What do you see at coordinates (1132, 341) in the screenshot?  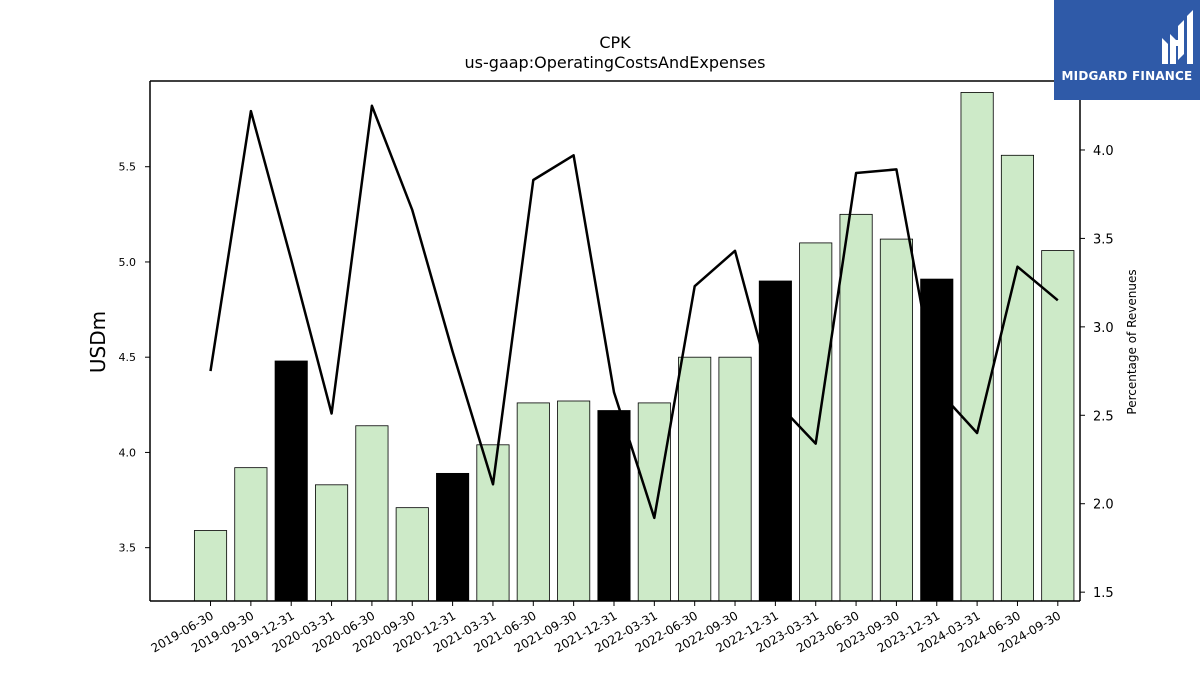 I see `y-axis-right-label: Percentage of Revenues` at bounding box center [1132, 341].